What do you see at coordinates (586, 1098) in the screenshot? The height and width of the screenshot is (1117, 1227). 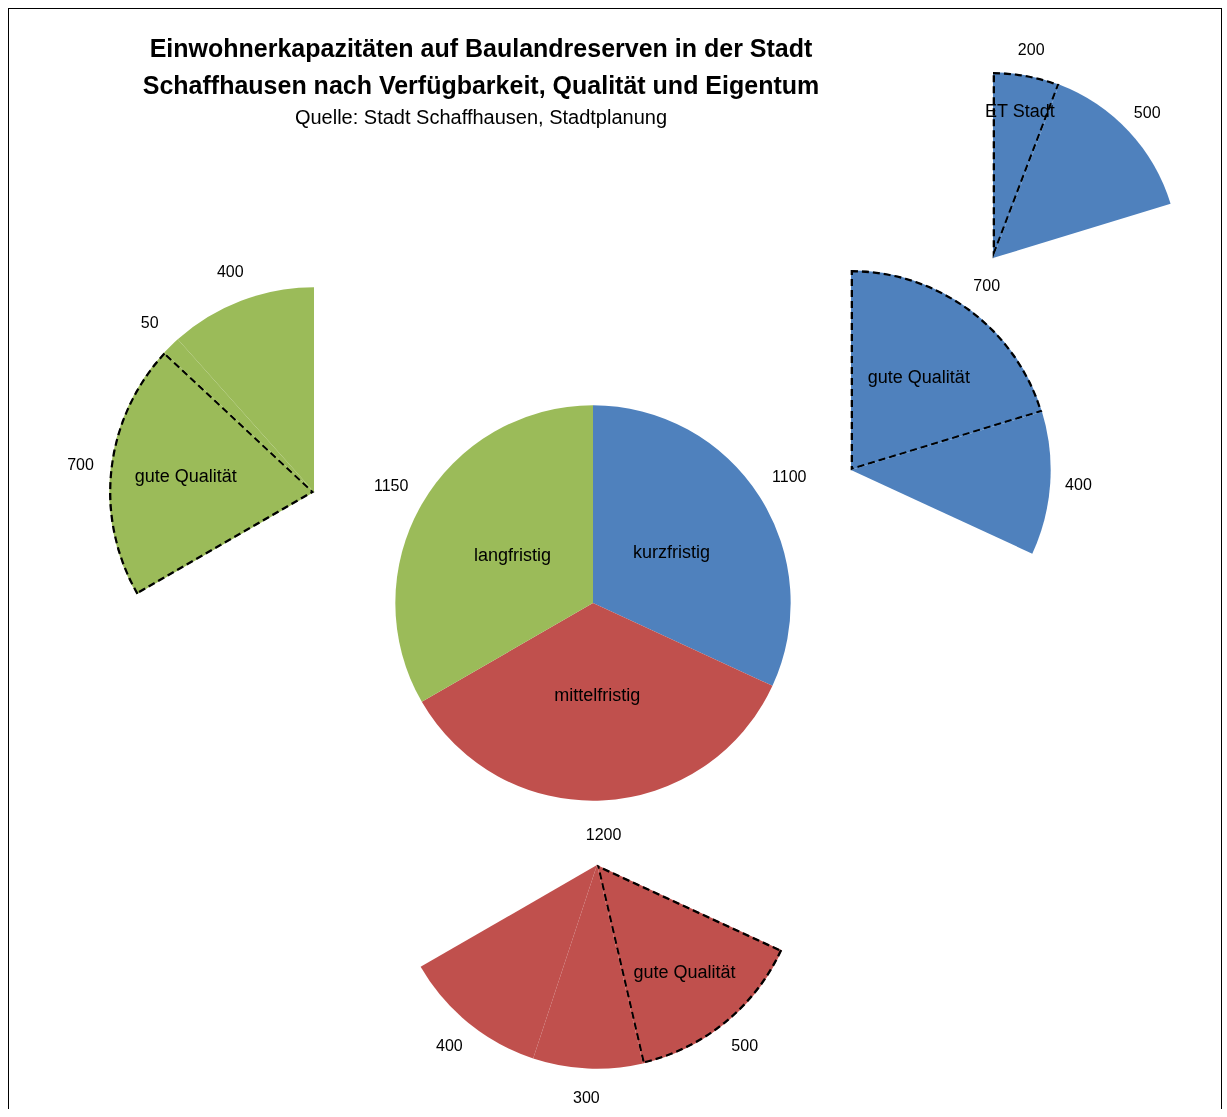 I see `data-label: 300` at bounding box center [586, 1098].